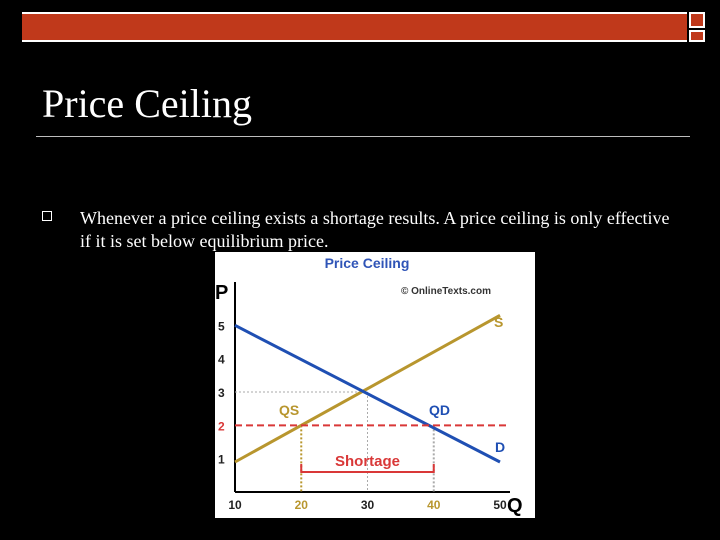  I want to click on qs-label: QS, so click(289, 410).